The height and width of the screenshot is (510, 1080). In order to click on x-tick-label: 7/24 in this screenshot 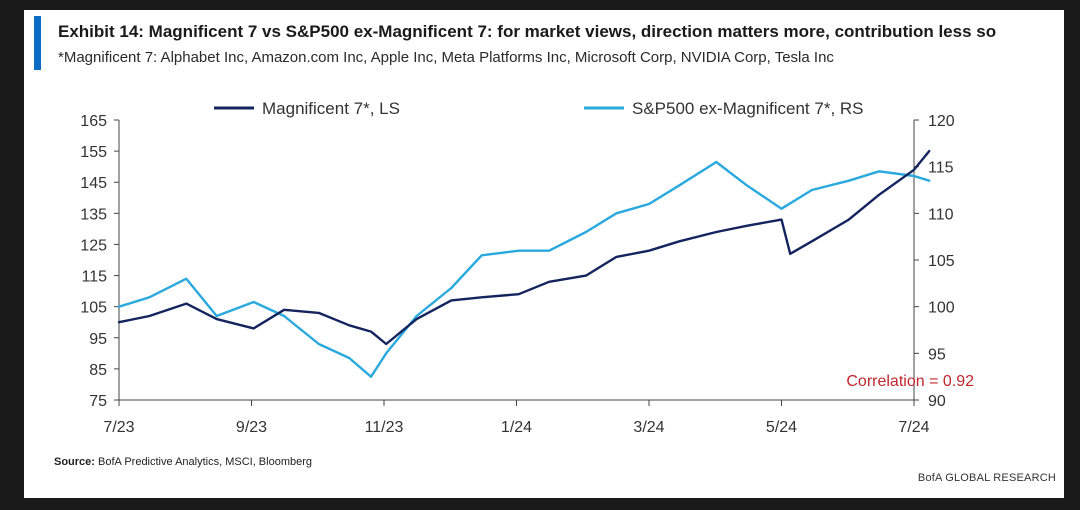, I will do `click(913, 427)`.